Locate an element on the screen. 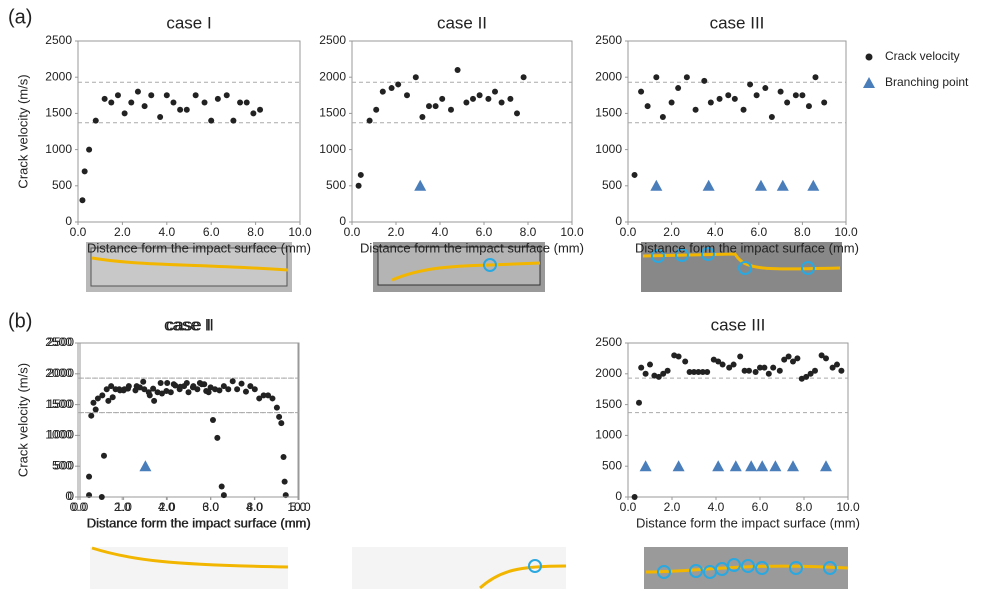 The width and height of the screenshot is (987, 589). plot-frame is located at coordinates (188, 420).